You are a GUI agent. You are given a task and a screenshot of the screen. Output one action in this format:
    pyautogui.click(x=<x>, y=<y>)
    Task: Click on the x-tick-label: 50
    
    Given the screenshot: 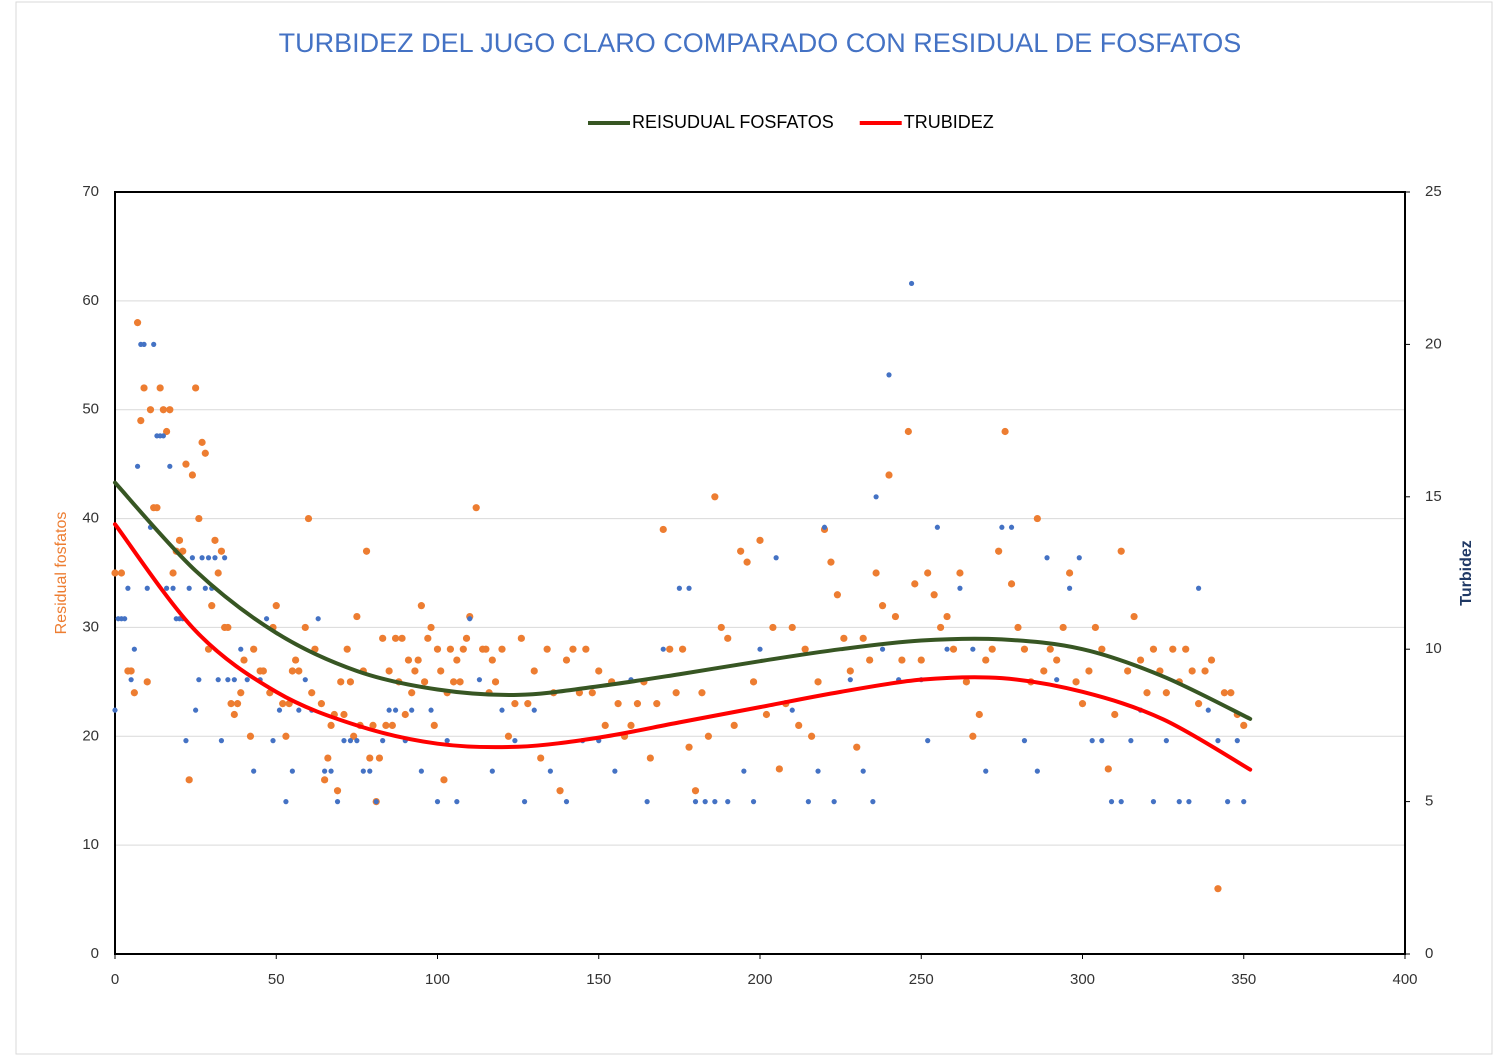 What is the action you would take?
    pyautogui.click(x=276, y=979)
    